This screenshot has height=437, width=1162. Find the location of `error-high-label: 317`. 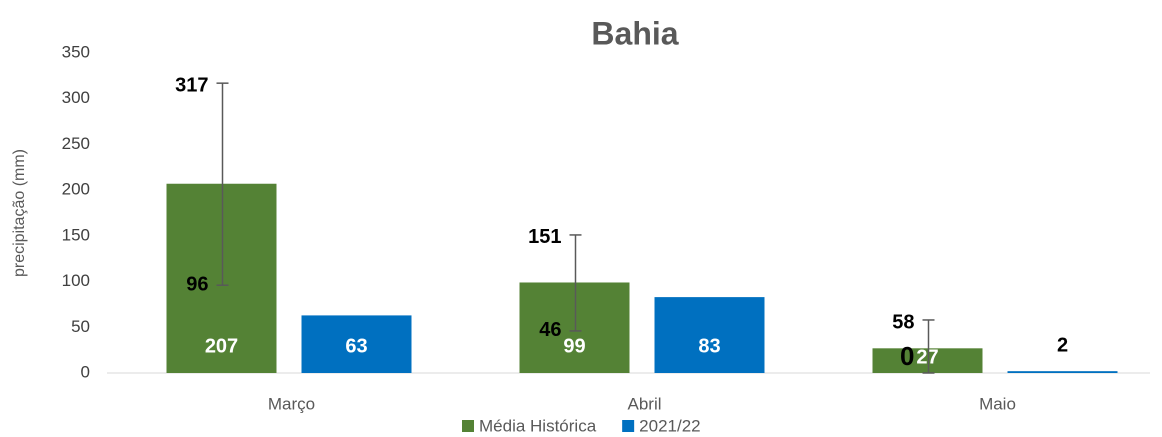

error-high-label: 317 is located at coordinates (191, 85).